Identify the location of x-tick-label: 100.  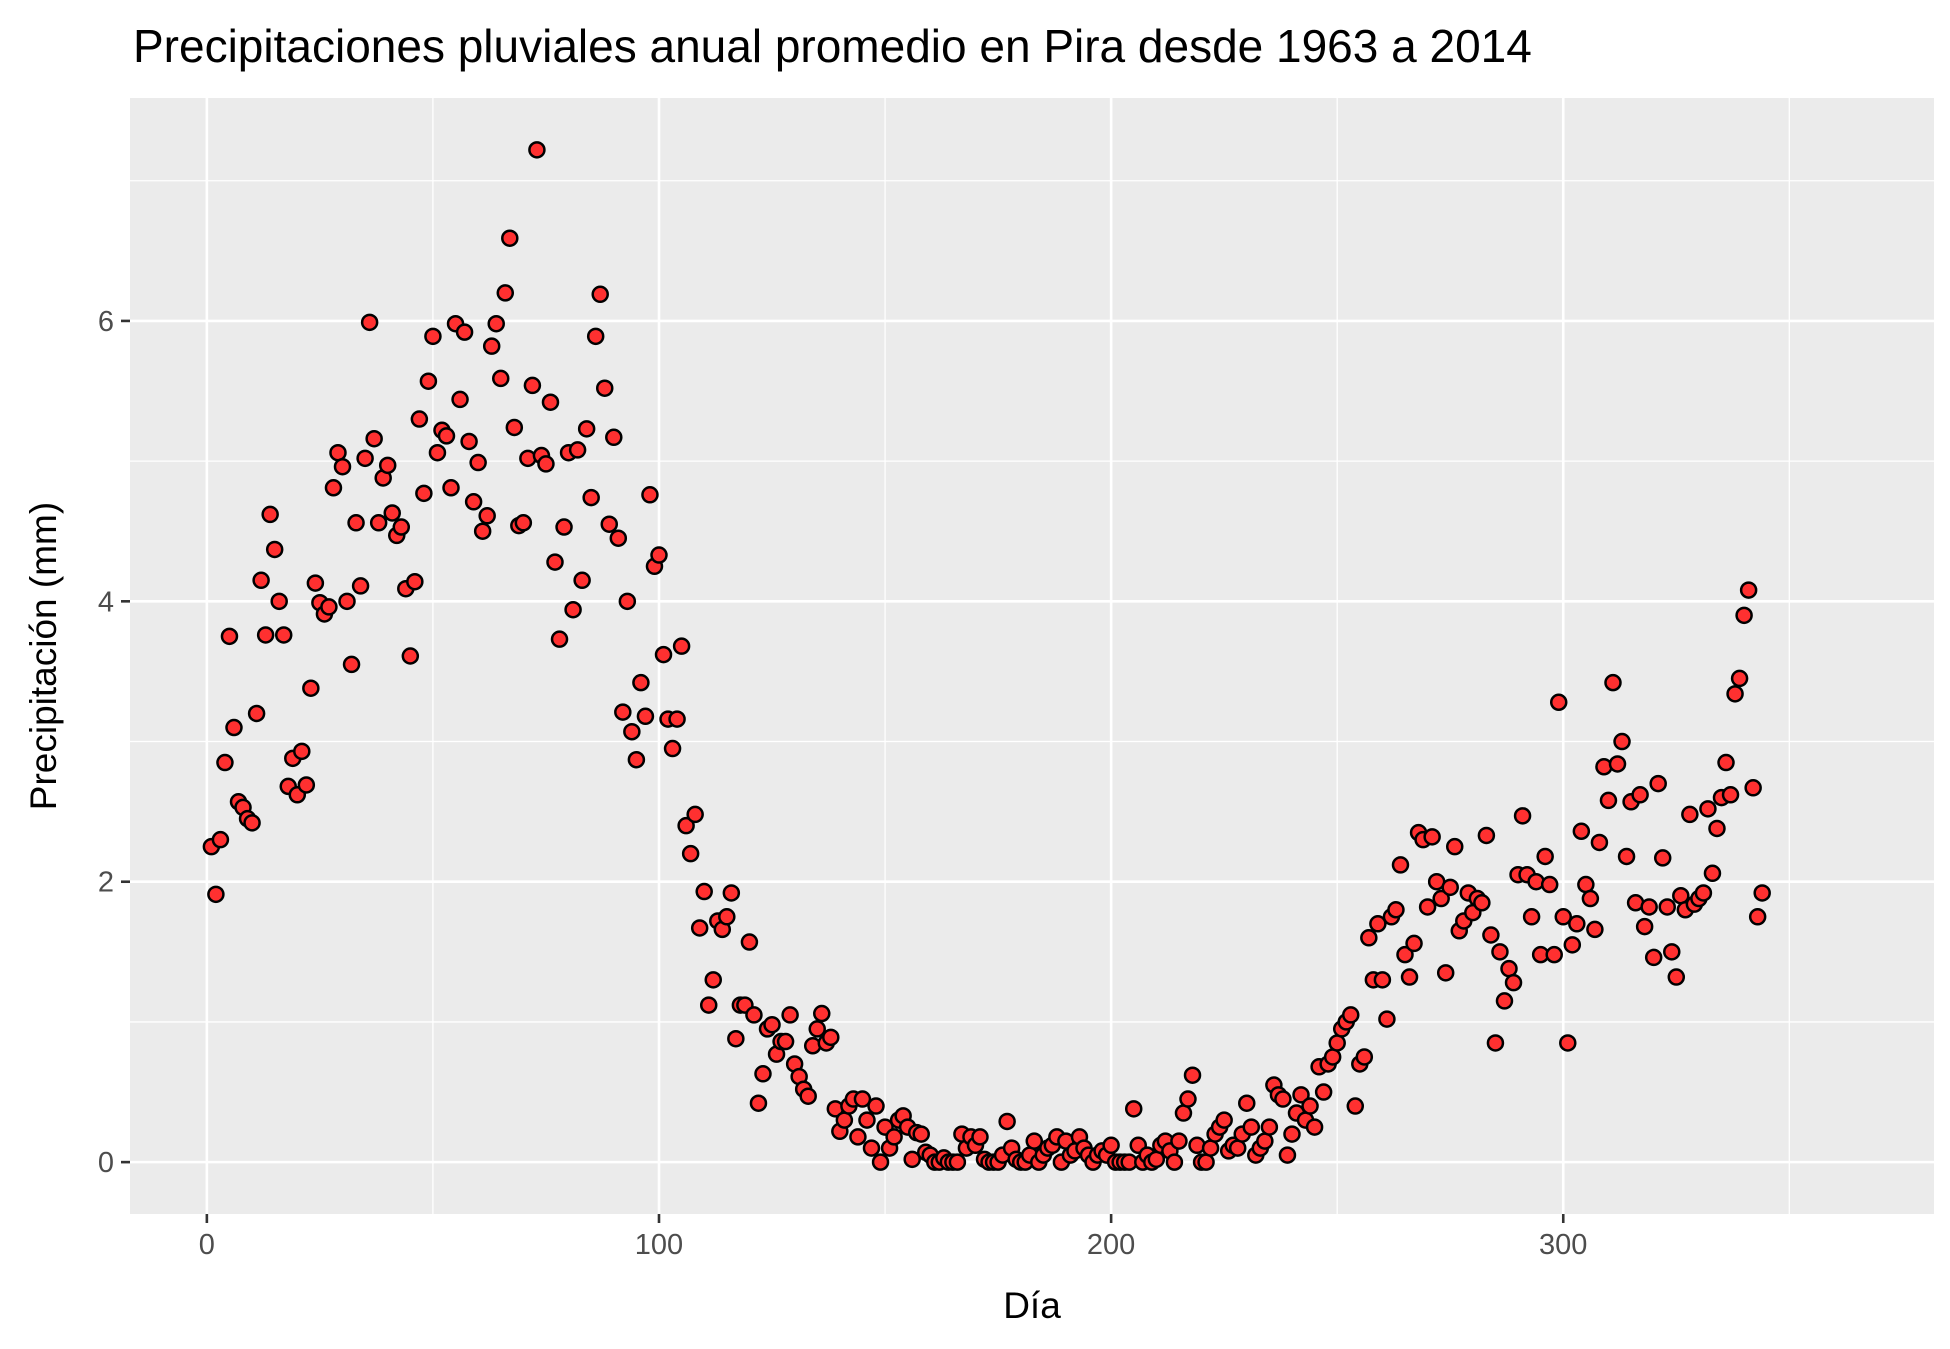
(659, 1245).